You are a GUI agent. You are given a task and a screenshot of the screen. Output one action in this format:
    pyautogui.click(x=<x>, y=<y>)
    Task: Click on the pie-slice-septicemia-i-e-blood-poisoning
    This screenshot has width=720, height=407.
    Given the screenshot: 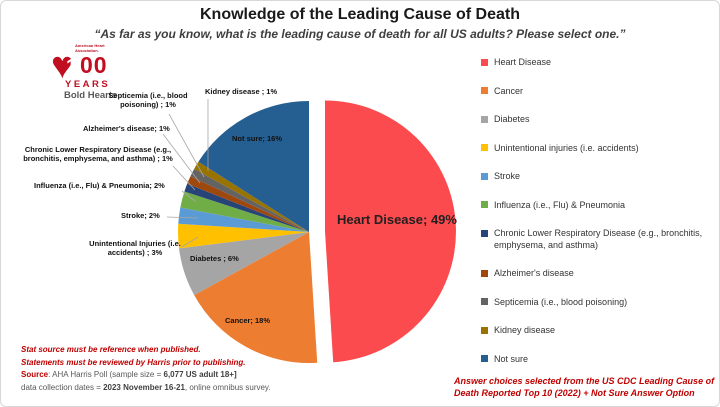 What is the action you would take?
    pyautogui.click(x=249, y=200)
    